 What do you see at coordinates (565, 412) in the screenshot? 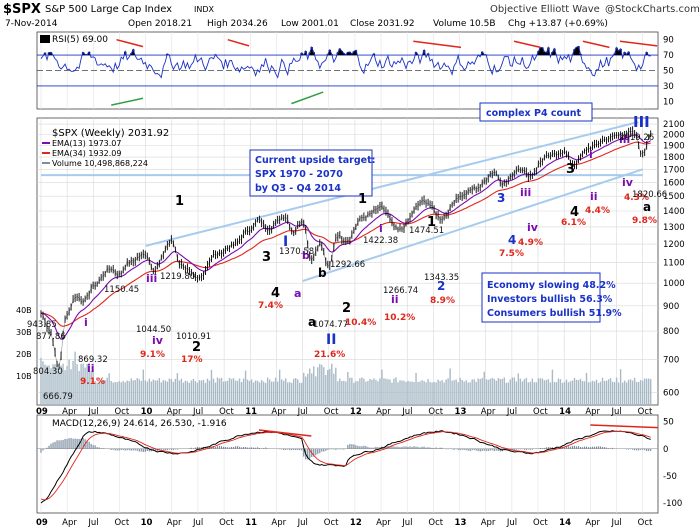
I see `x-tick-label: 14` at bounding box center [565, 412].